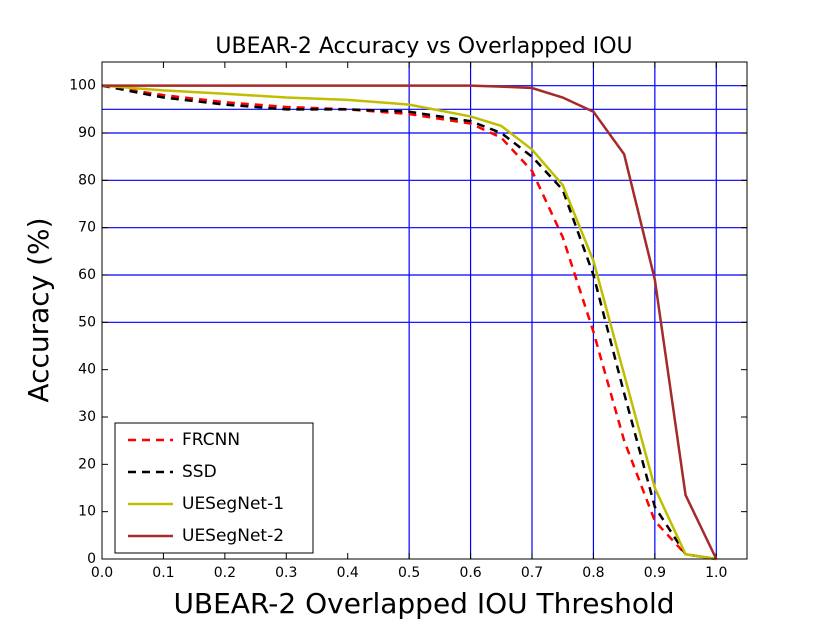  I want to click on x-tick-label: 0.0, so click(102, 573).